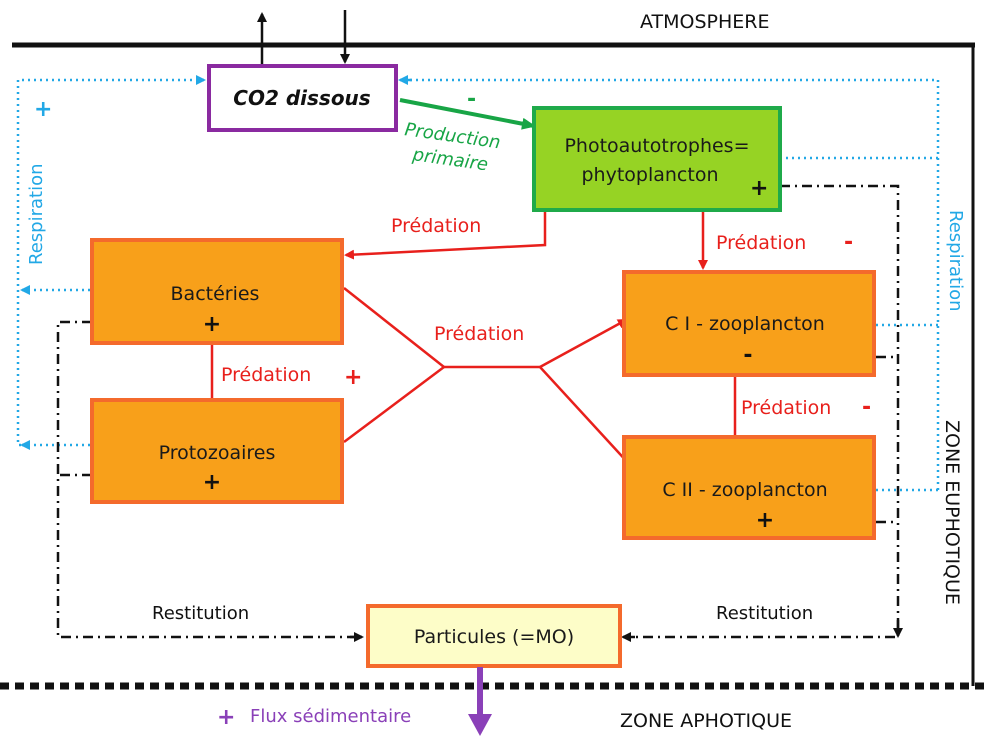  I want to click on particules-label: Particules (=MO), so click(494, 637).